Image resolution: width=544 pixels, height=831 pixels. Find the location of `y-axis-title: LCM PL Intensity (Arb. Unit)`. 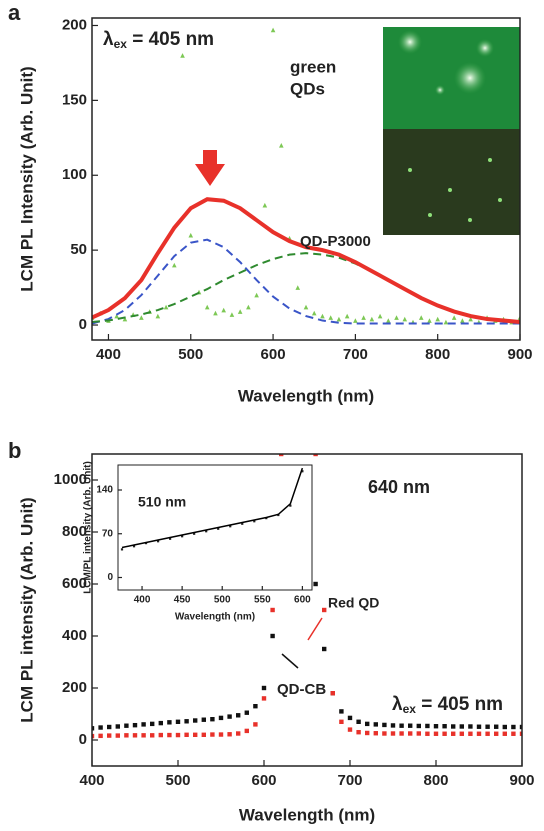

y-axis-title: LCM PL Intensity (Arb. Unit) is located at coordinates (26, 178).